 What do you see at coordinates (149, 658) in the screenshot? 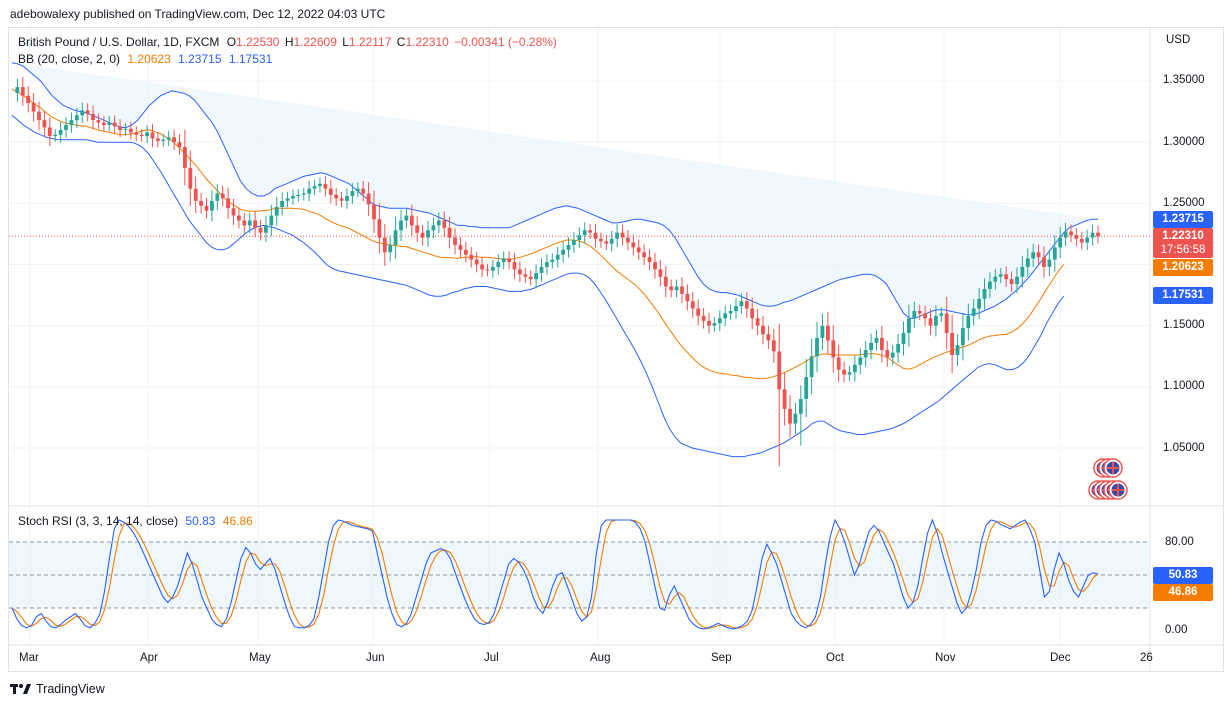
I see `time-label: Apr` at bounding box center [149, 658].